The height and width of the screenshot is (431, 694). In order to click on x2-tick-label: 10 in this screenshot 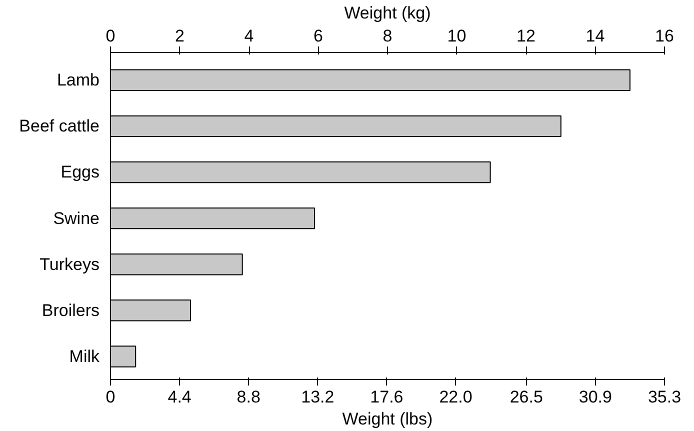, I will do `click(456, 36)`.